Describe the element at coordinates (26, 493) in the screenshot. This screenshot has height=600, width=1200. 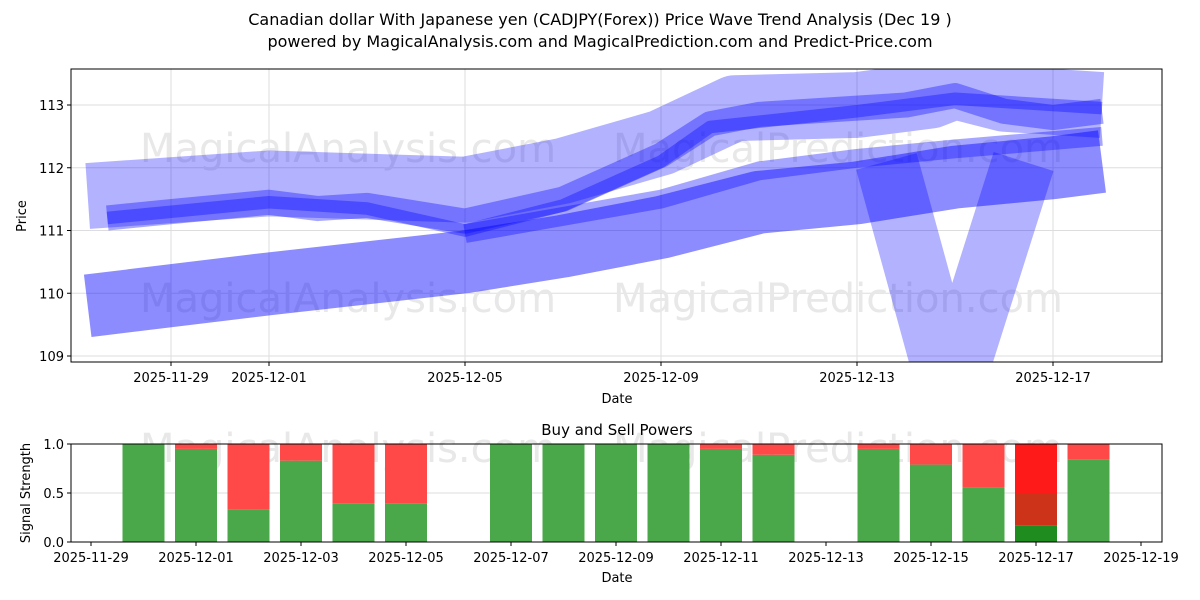
I see `y-axis-label: Signal Strength` at that location.